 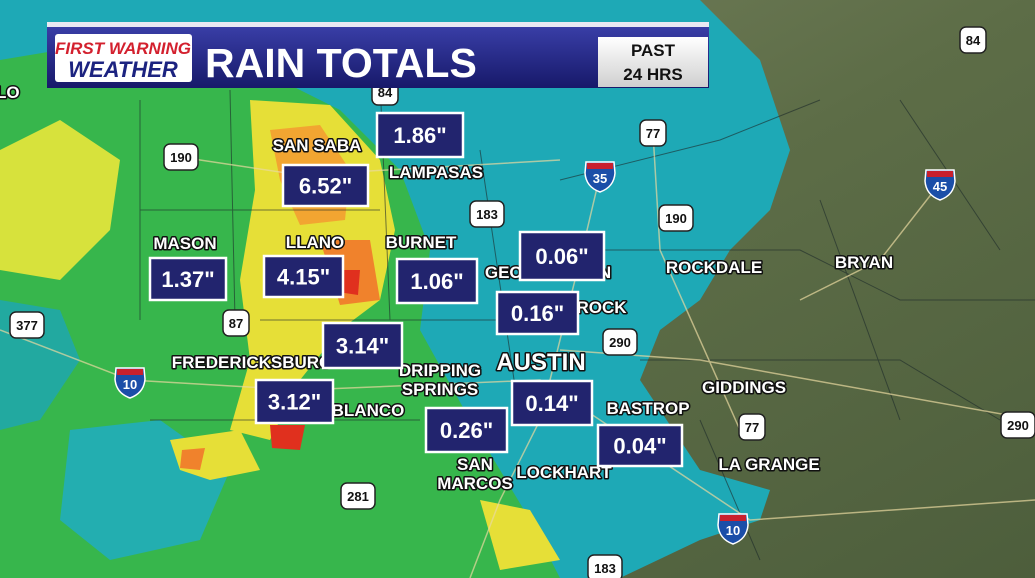 I want to click on rain-total: 0.06", so click(x=561, y=256).